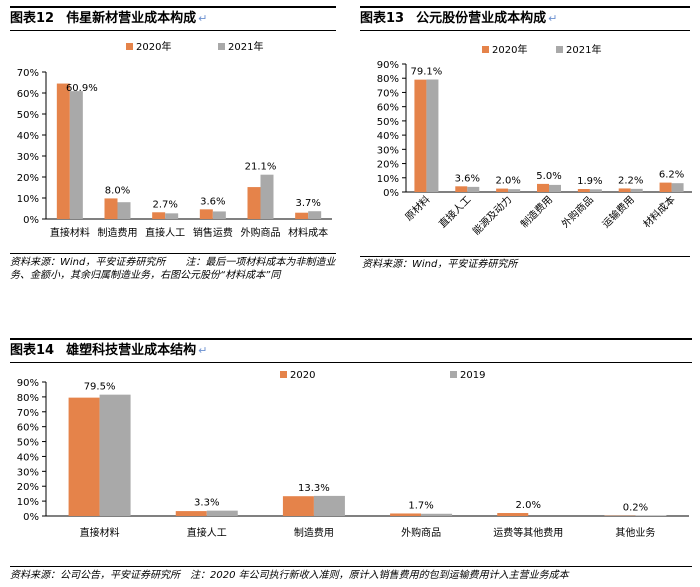  I want to click on figure-14-header: 图表14 雄塑科技营业成本结构 ↵, so click(351, 350).